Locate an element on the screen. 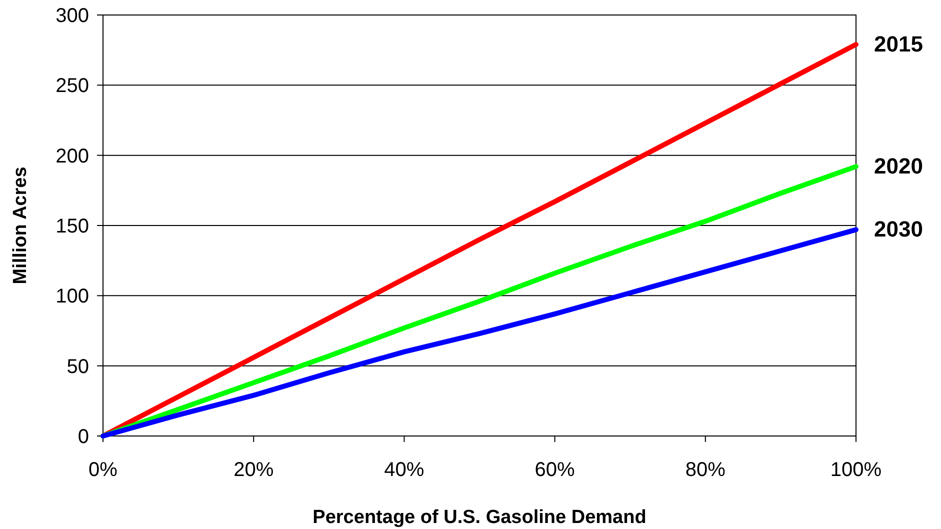 Image resolution: width=941 pixels, height=529 pixels. y-tick-label: 200 is located at coordinates (72, 156).